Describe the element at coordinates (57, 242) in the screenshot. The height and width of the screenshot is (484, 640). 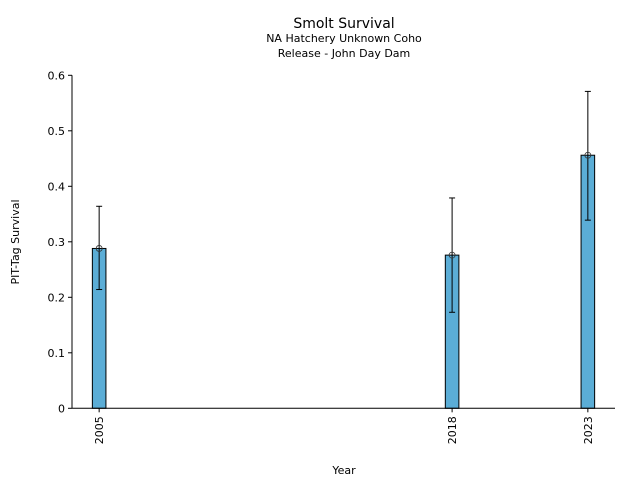
I see `y-tick-label-0.3: 0.3` at that location.